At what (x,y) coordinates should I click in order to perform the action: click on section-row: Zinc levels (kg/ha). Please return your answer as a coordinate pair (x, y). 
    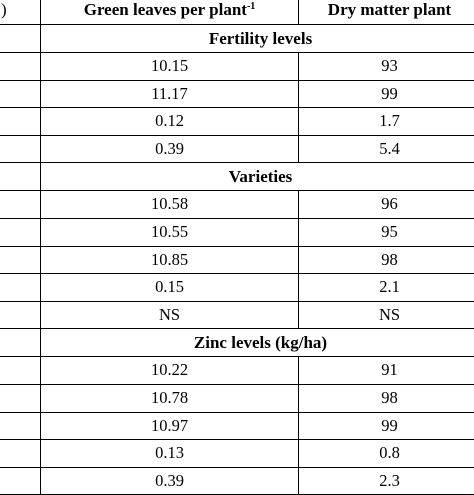
    Looking at the image, I should click on (237, 343).